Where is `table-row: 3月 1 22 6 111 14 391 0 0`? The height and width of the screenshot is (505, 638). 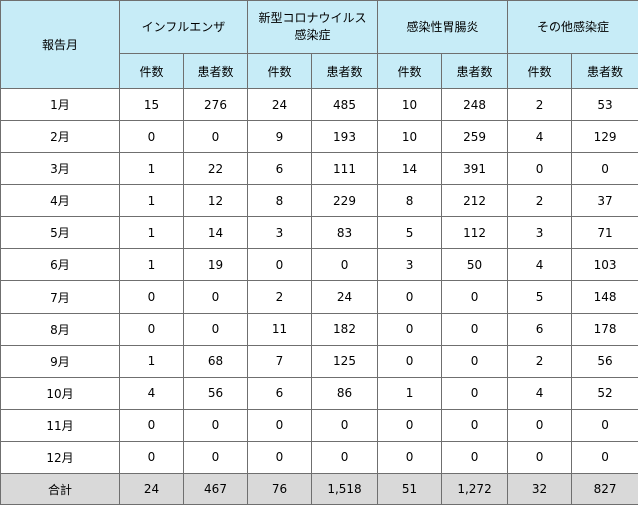 table-row: 3月 1 22 6 111 14 391 0 0 is located at coordinates (319, 169).